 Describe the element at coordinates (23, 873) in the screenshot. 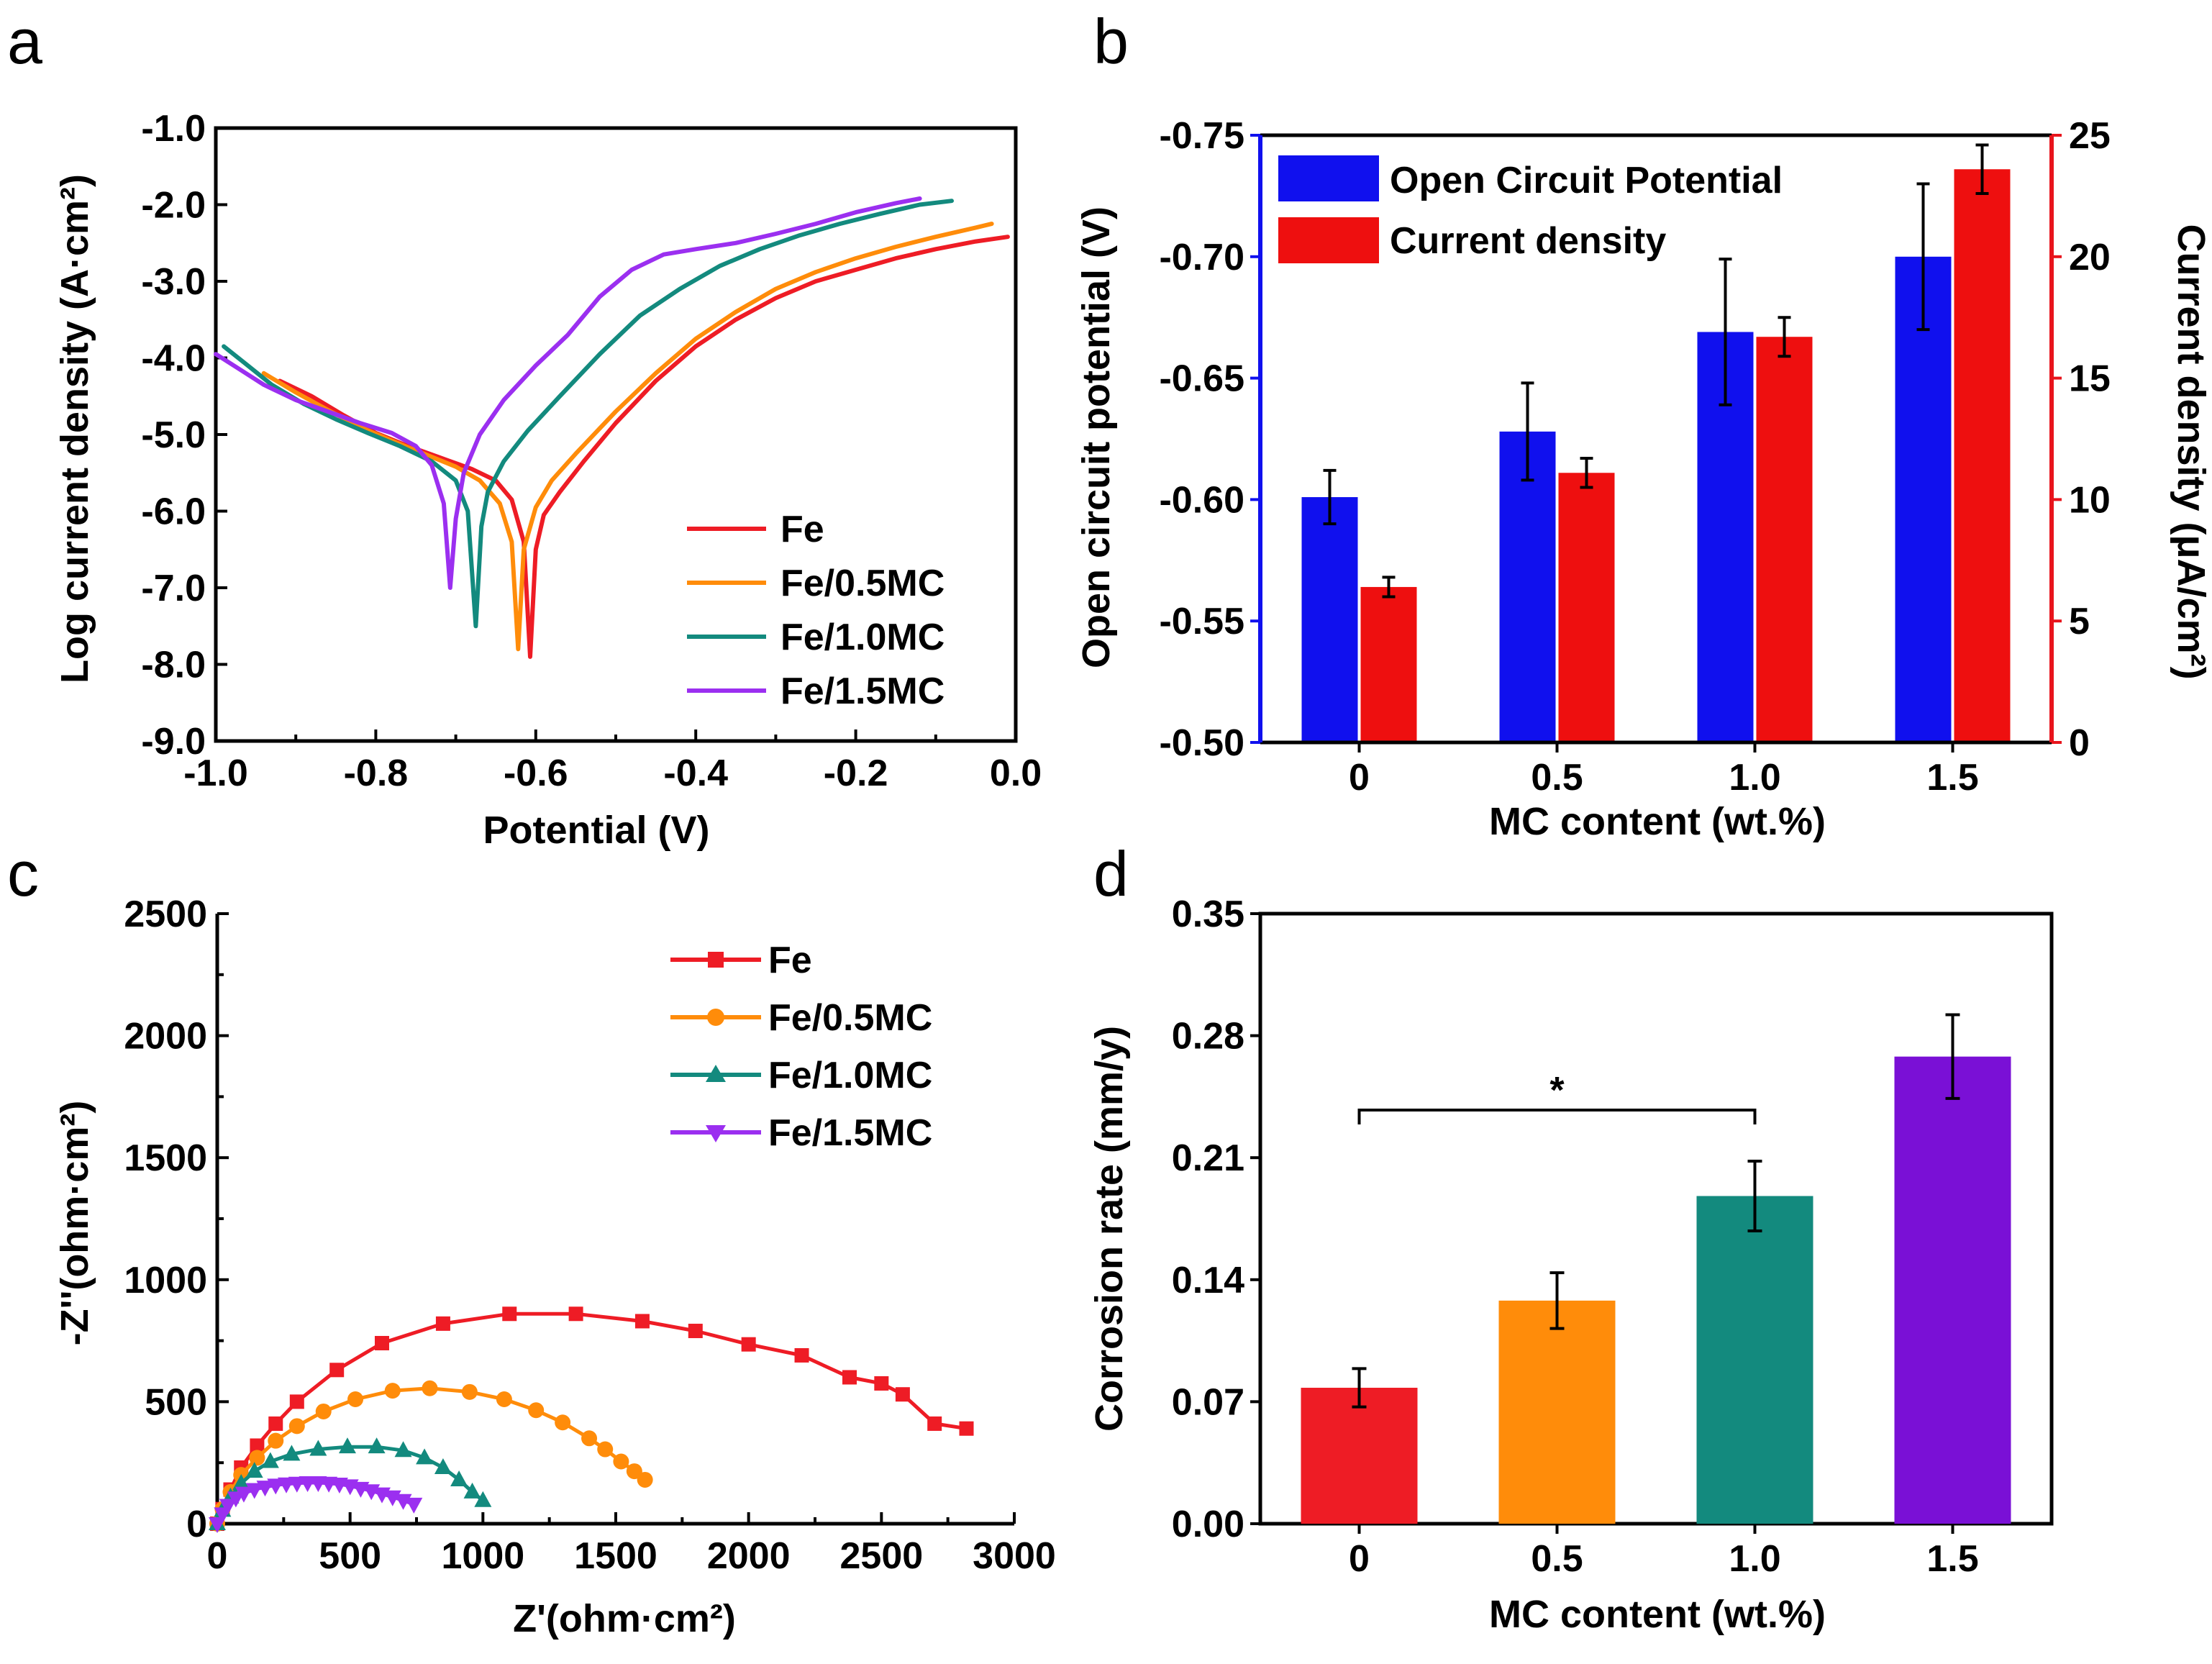

I see `panel-label-c: c` at that location.